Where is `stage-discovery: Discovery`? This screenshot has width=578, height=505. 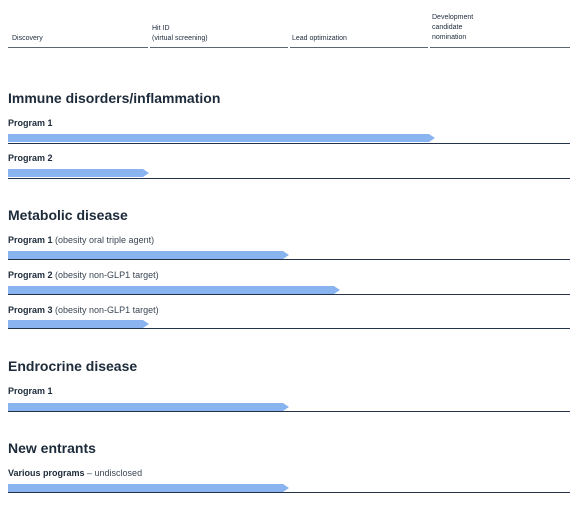 stage-discovery: Discovery is located at coordinates (27, 38).